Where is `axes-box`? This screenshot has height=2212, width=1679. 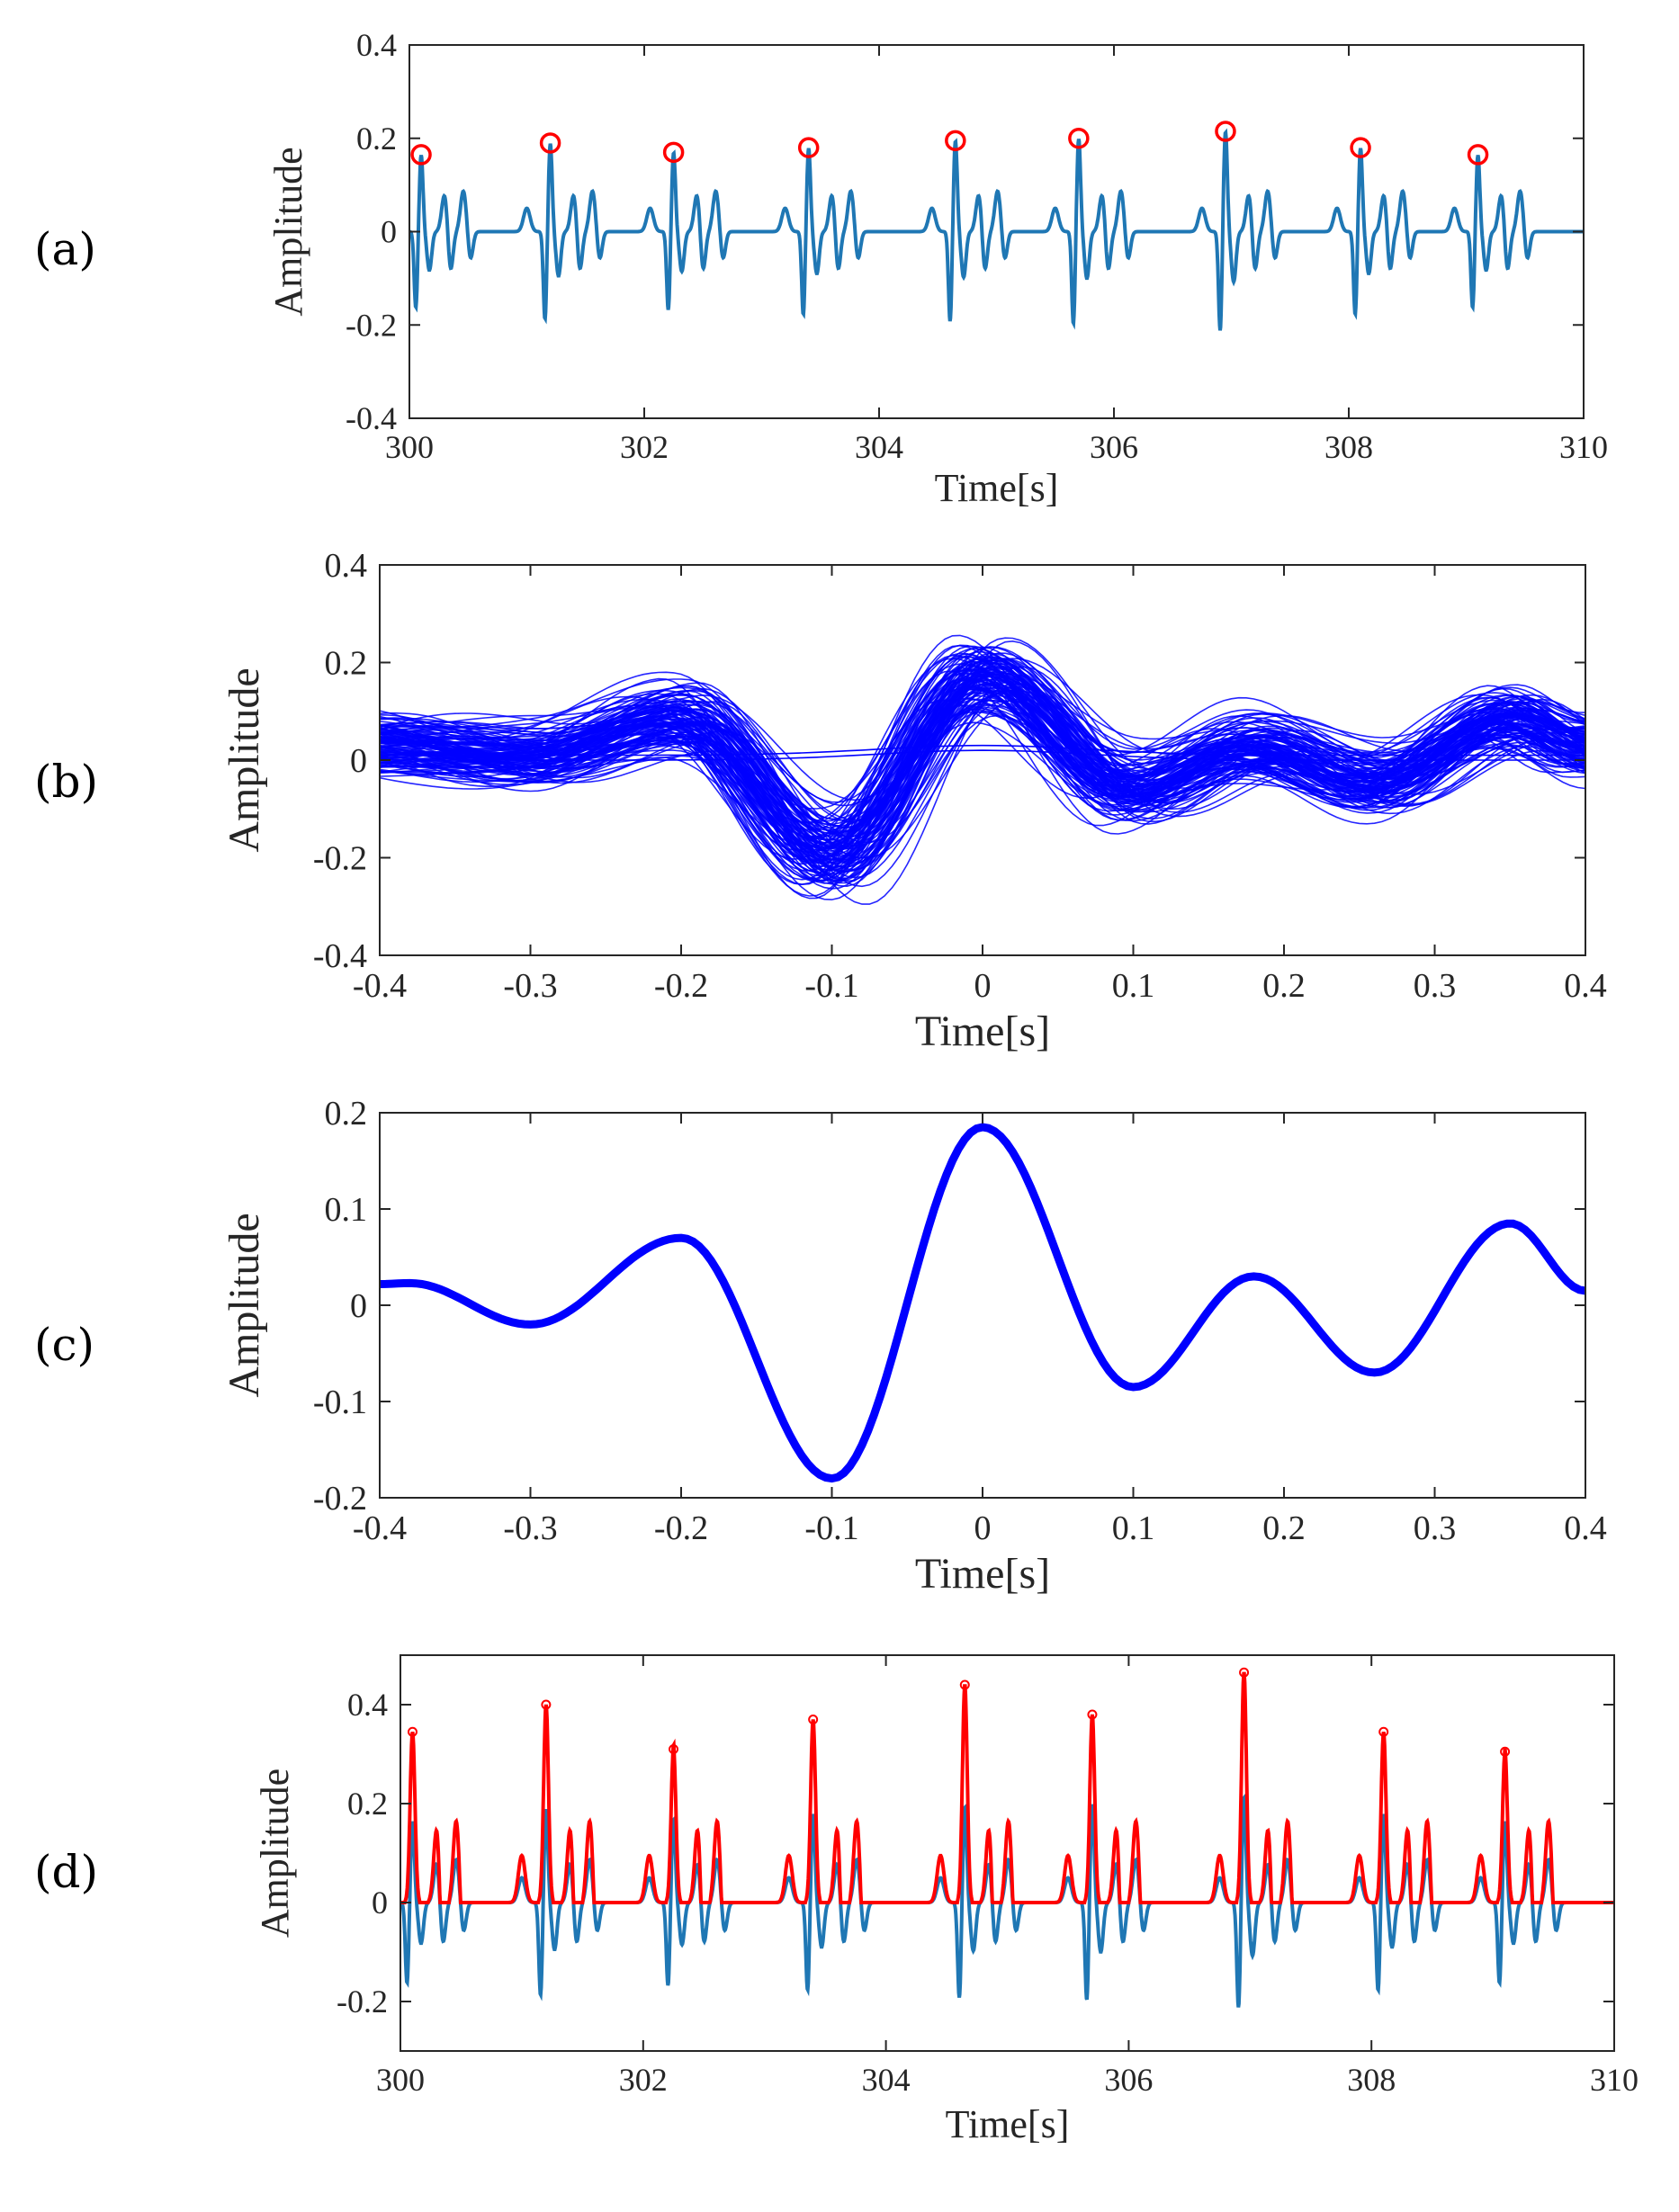
axes-box is located at coordinates (1007, 1853).